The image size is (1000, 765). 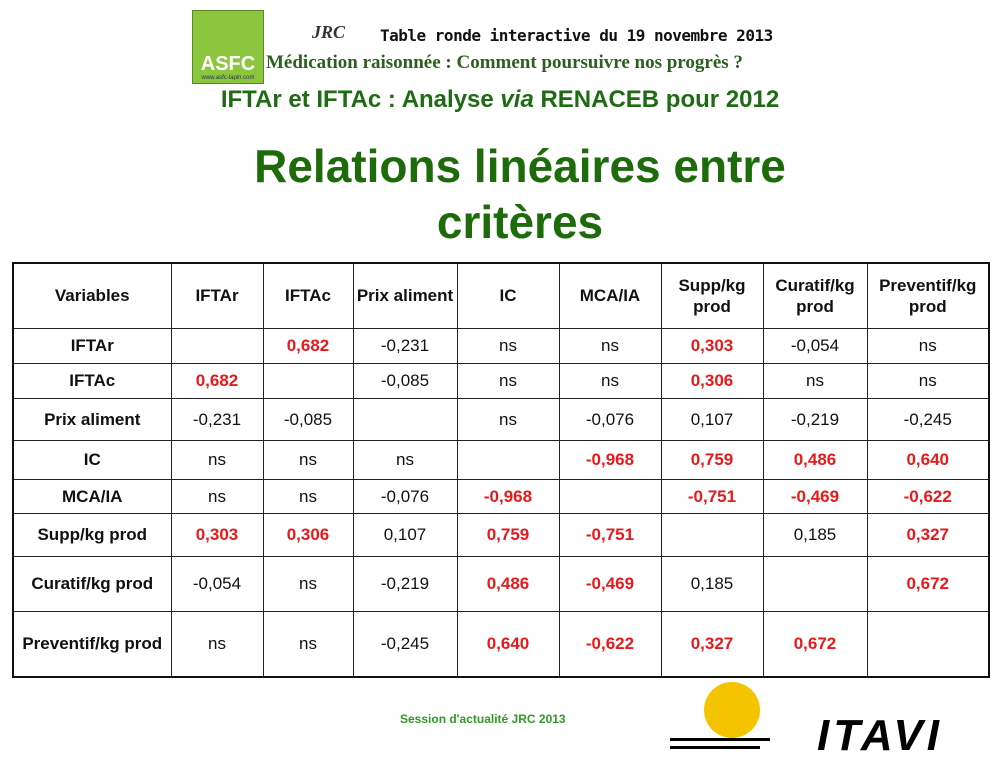 I want to click on sun, so click(x=732, y=710).